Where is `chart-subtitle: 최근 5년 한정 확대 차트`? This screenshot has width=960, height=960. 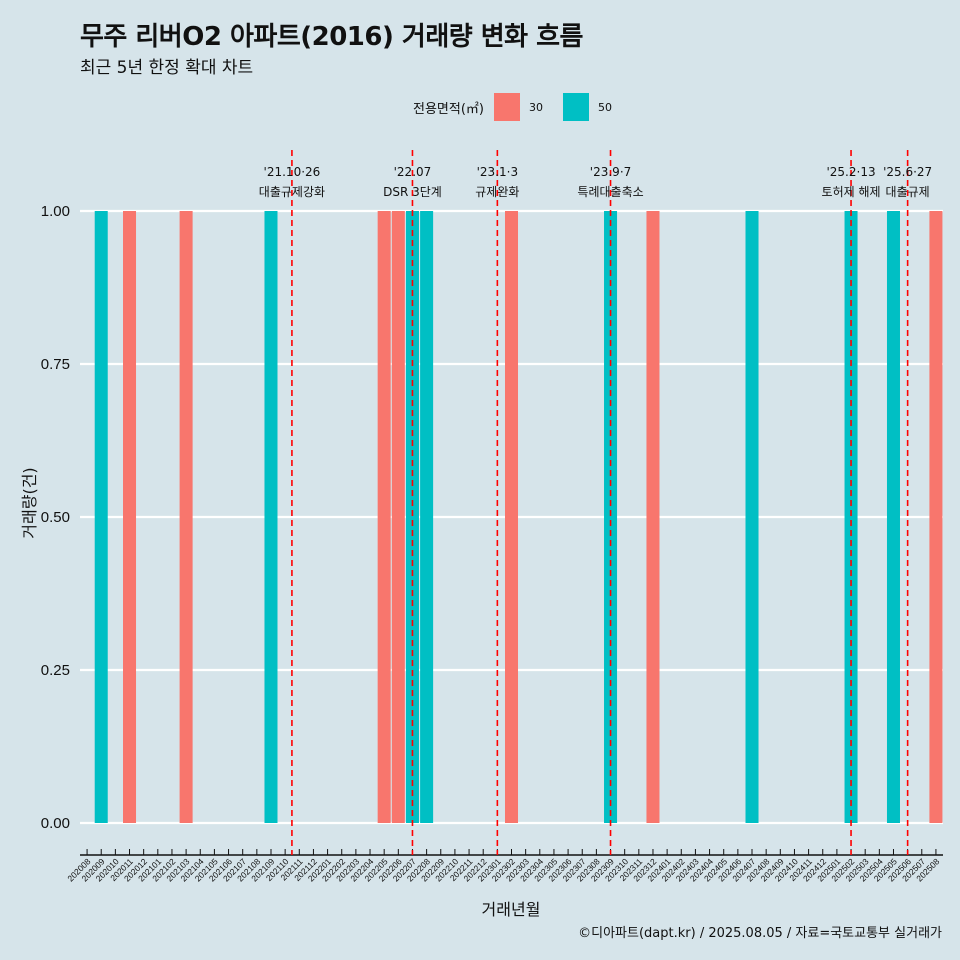
chart-subtitle: 최근 5년 한정 확대 차트 is located at coordinates (167, 68).